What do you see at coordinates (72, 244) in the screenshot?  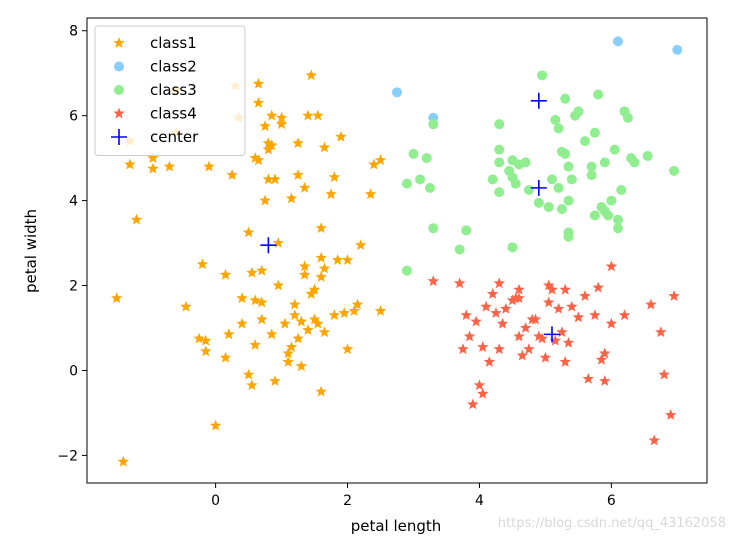 I see `y-axis: −2 0 2 4 6 8` at bounding box center [72, 244].